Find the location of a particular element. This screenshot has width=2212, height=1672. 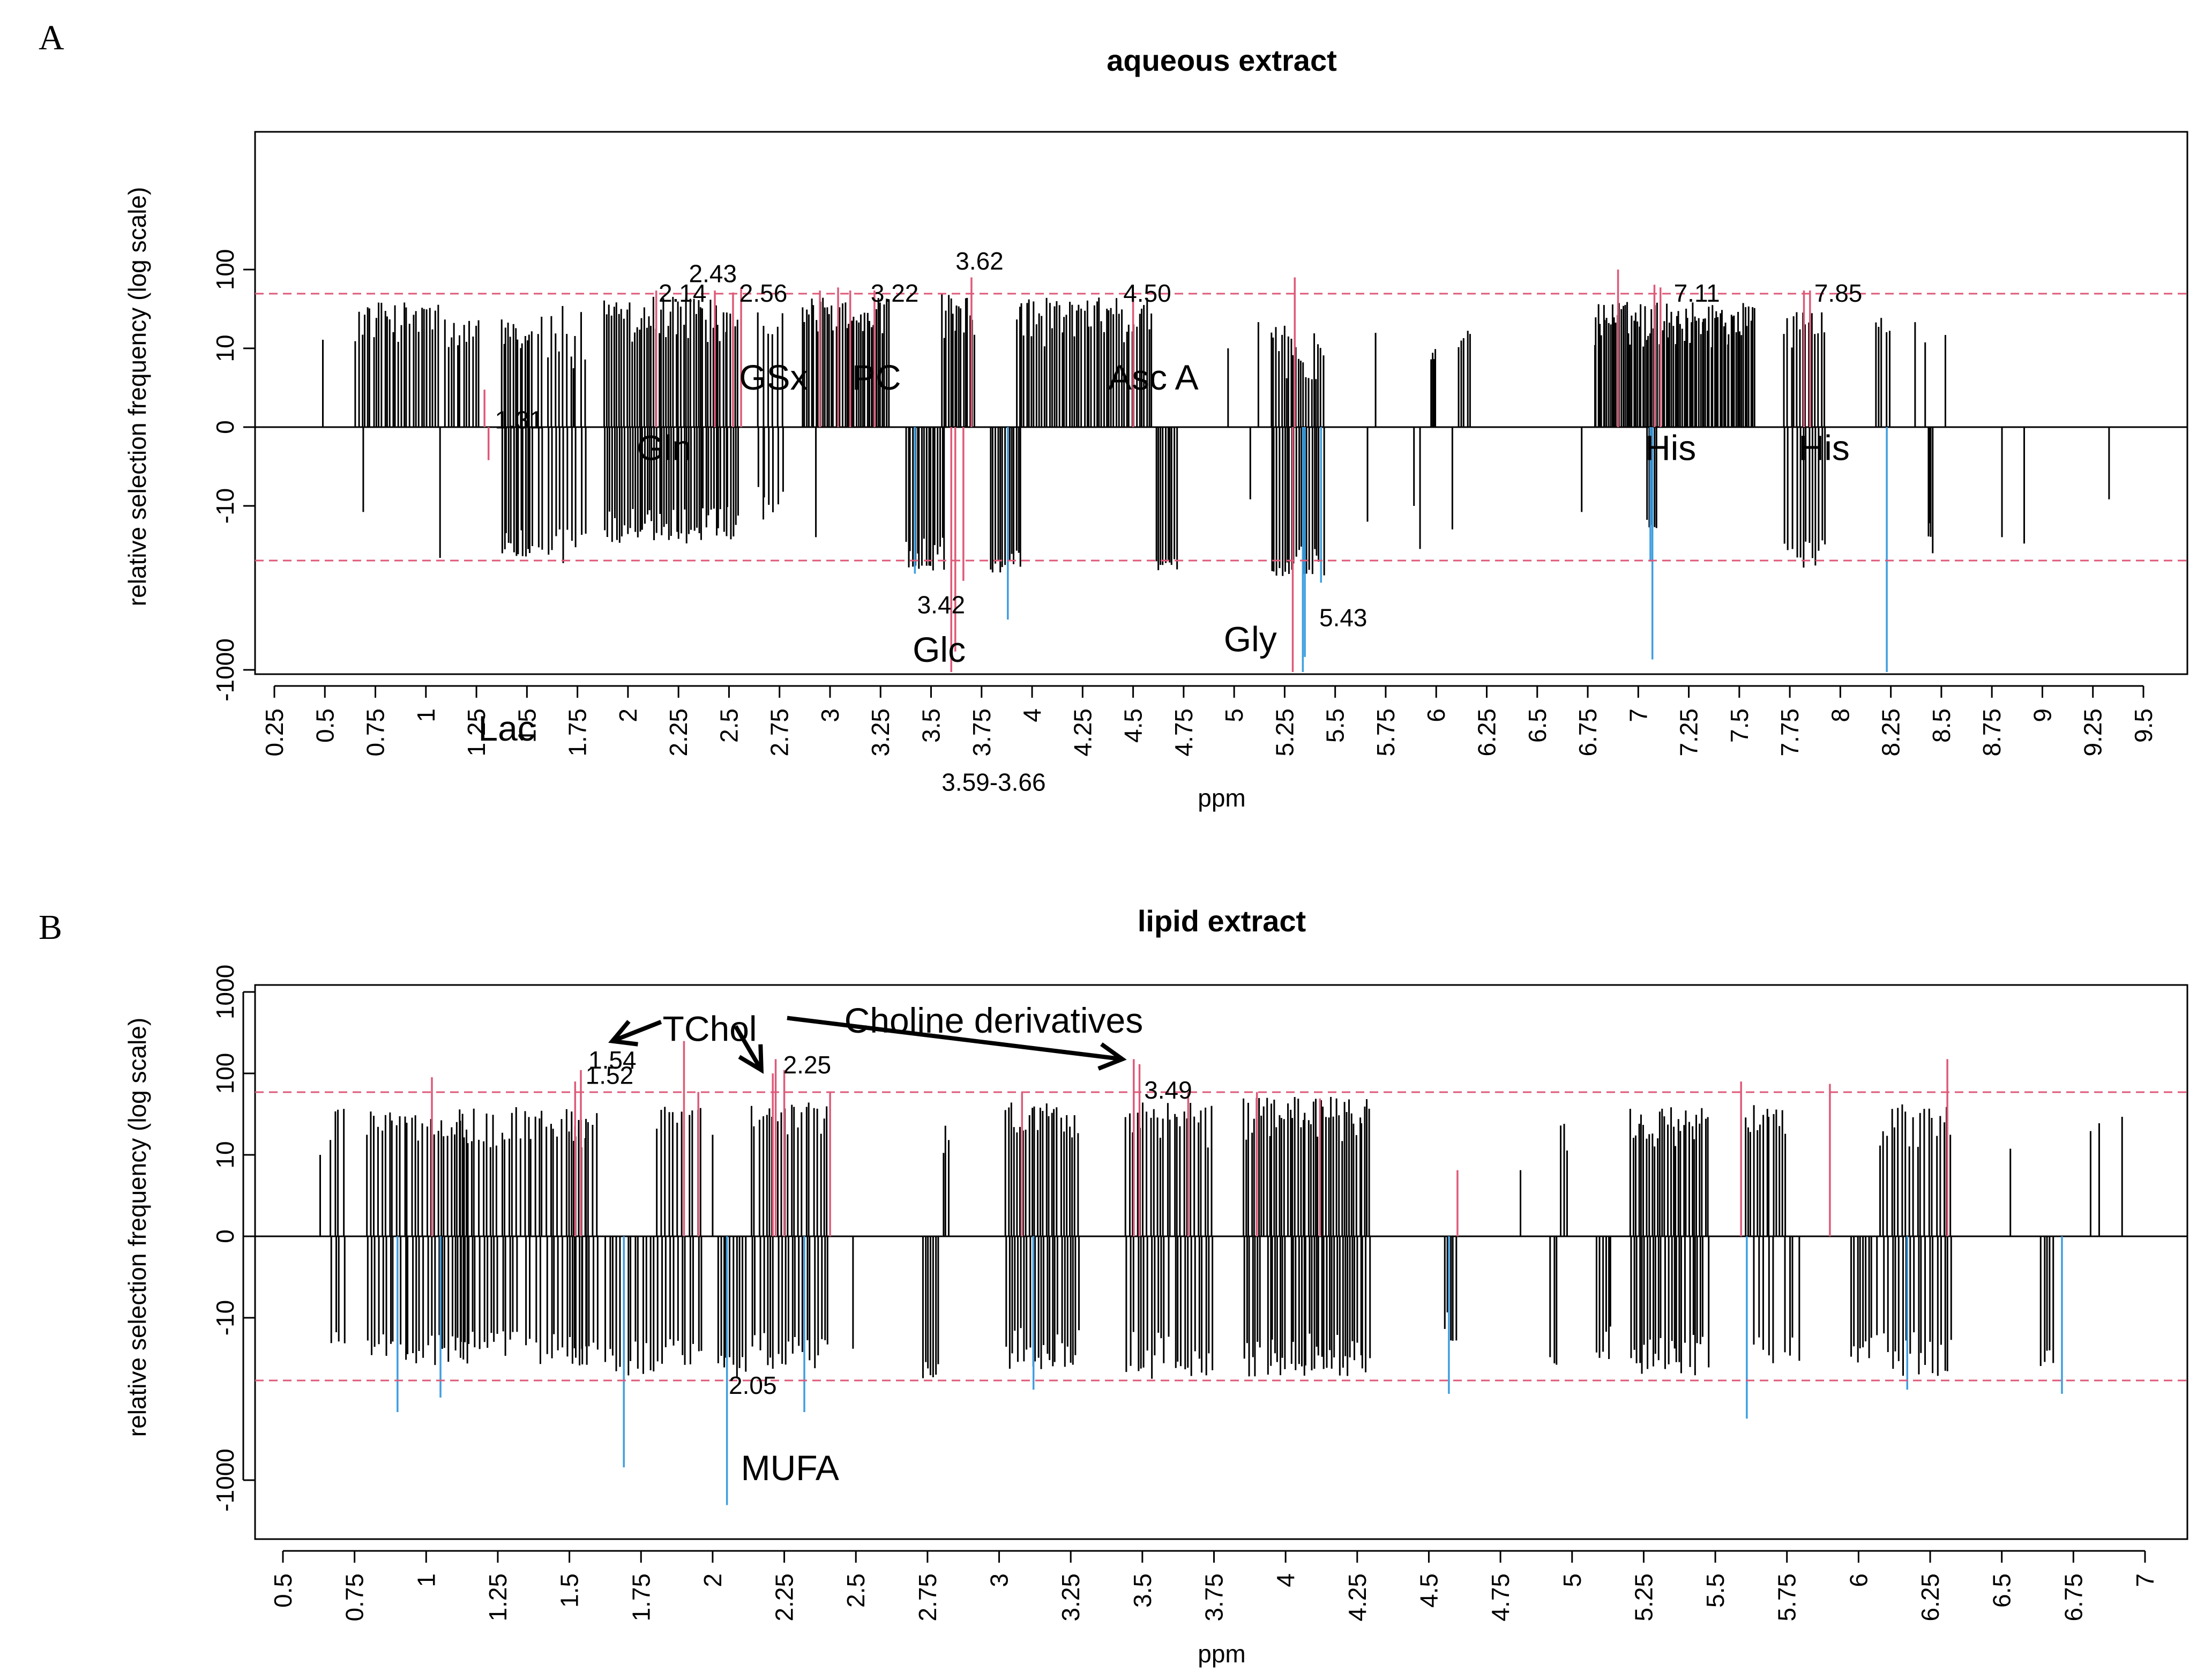

y-axis-label-b: relative selection frequency (log scale) is located at coordinates (137, 1227).